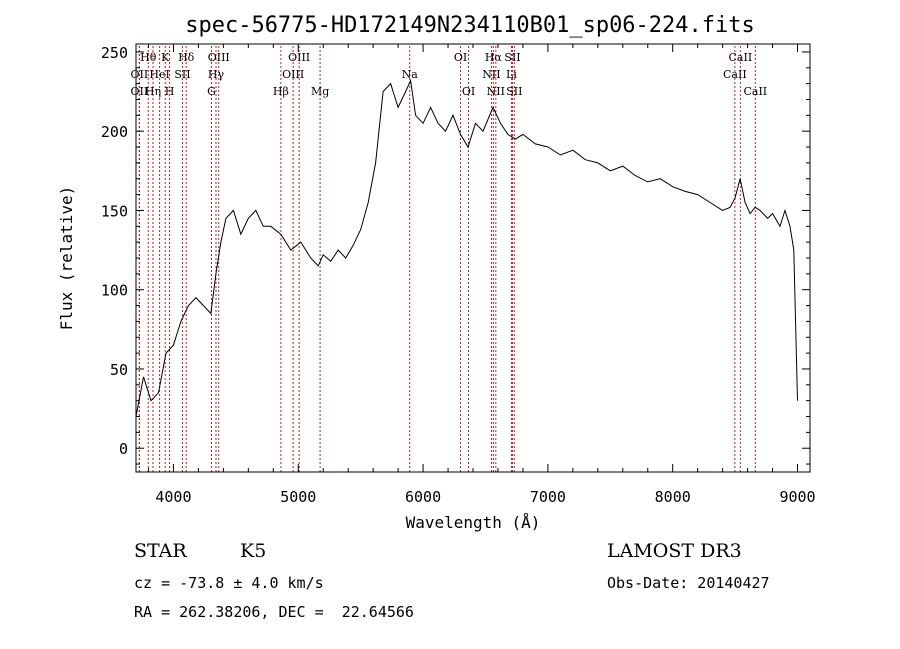 Image resolution: width=900 pixels, height=649 pixels. What do you see at coordinates (123, 449) in the screenshot?
I see `y-tick-label: 0` at bounding box center [123, 449].